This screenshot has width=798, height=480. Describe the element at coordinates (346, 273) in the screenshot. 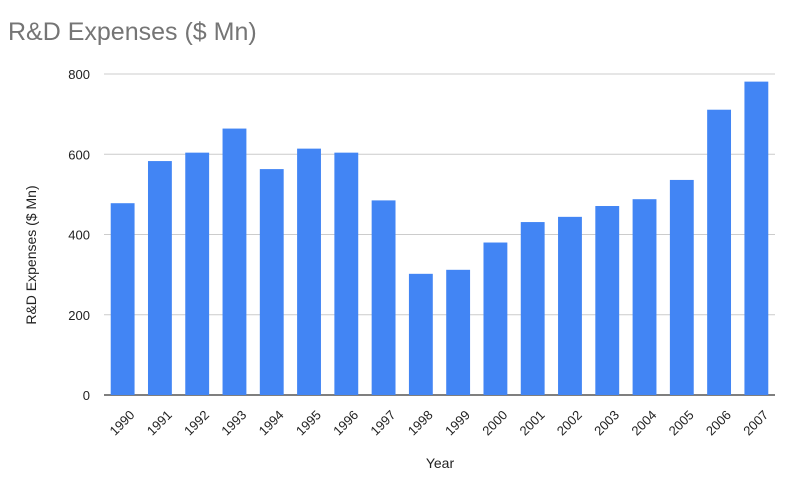

I see `bar-1996` at that location.